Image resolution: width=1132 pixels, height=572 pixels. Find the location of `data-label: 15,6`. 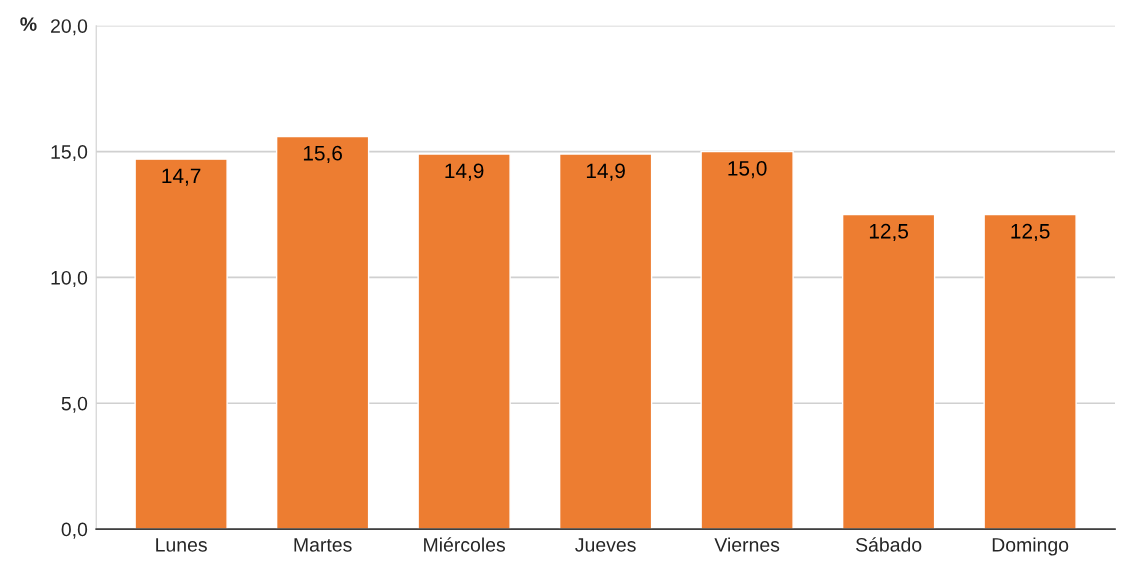

data-label: 15,6 is located at coordinates (322, 154).